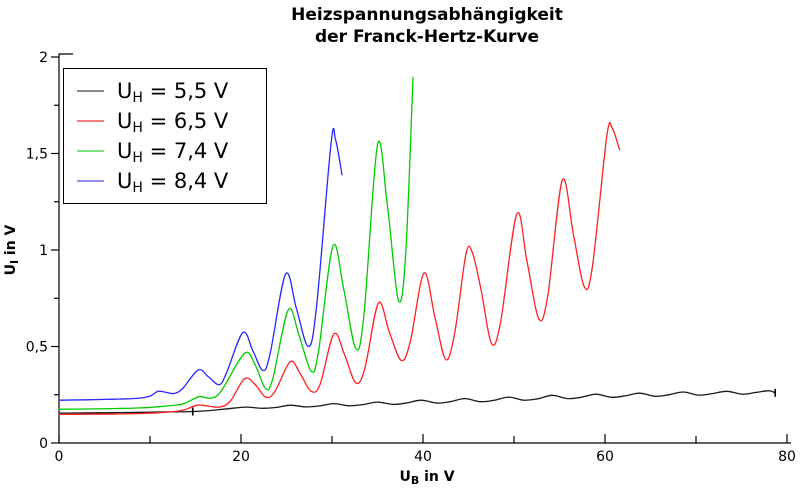 The width and height of the screenshot is (805, 497). I want to click on y-tick-label: 1, so click(43, 251).